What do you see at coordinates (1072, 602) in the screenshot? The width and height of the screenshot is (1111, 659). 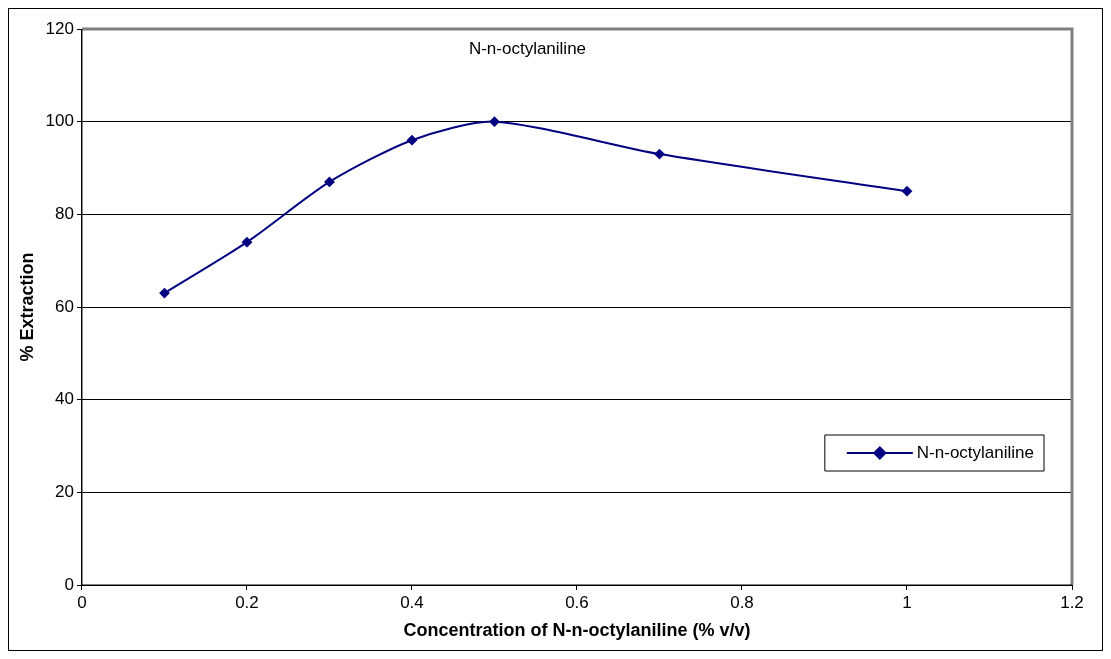 I see `x-tick-label: 1.2` at bounding box center [1072, 602].